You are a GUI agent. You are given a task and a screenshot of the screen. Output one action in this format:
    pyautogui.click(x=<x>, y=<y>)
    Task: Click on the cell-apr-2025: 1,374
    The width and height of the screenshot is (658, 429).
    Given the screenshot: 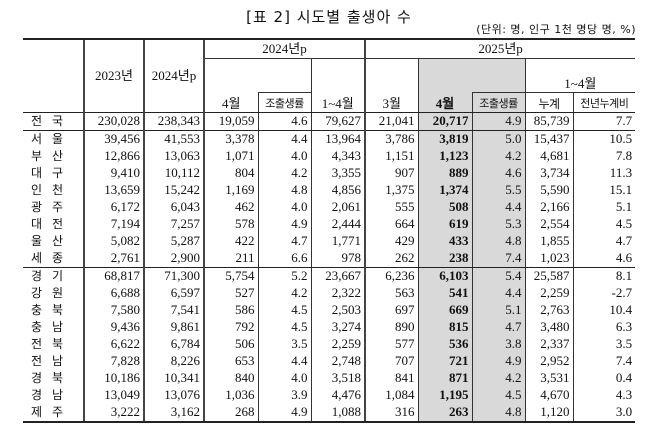 What is the action you would take?
    pyautogui.click(x=445, y=190)
    